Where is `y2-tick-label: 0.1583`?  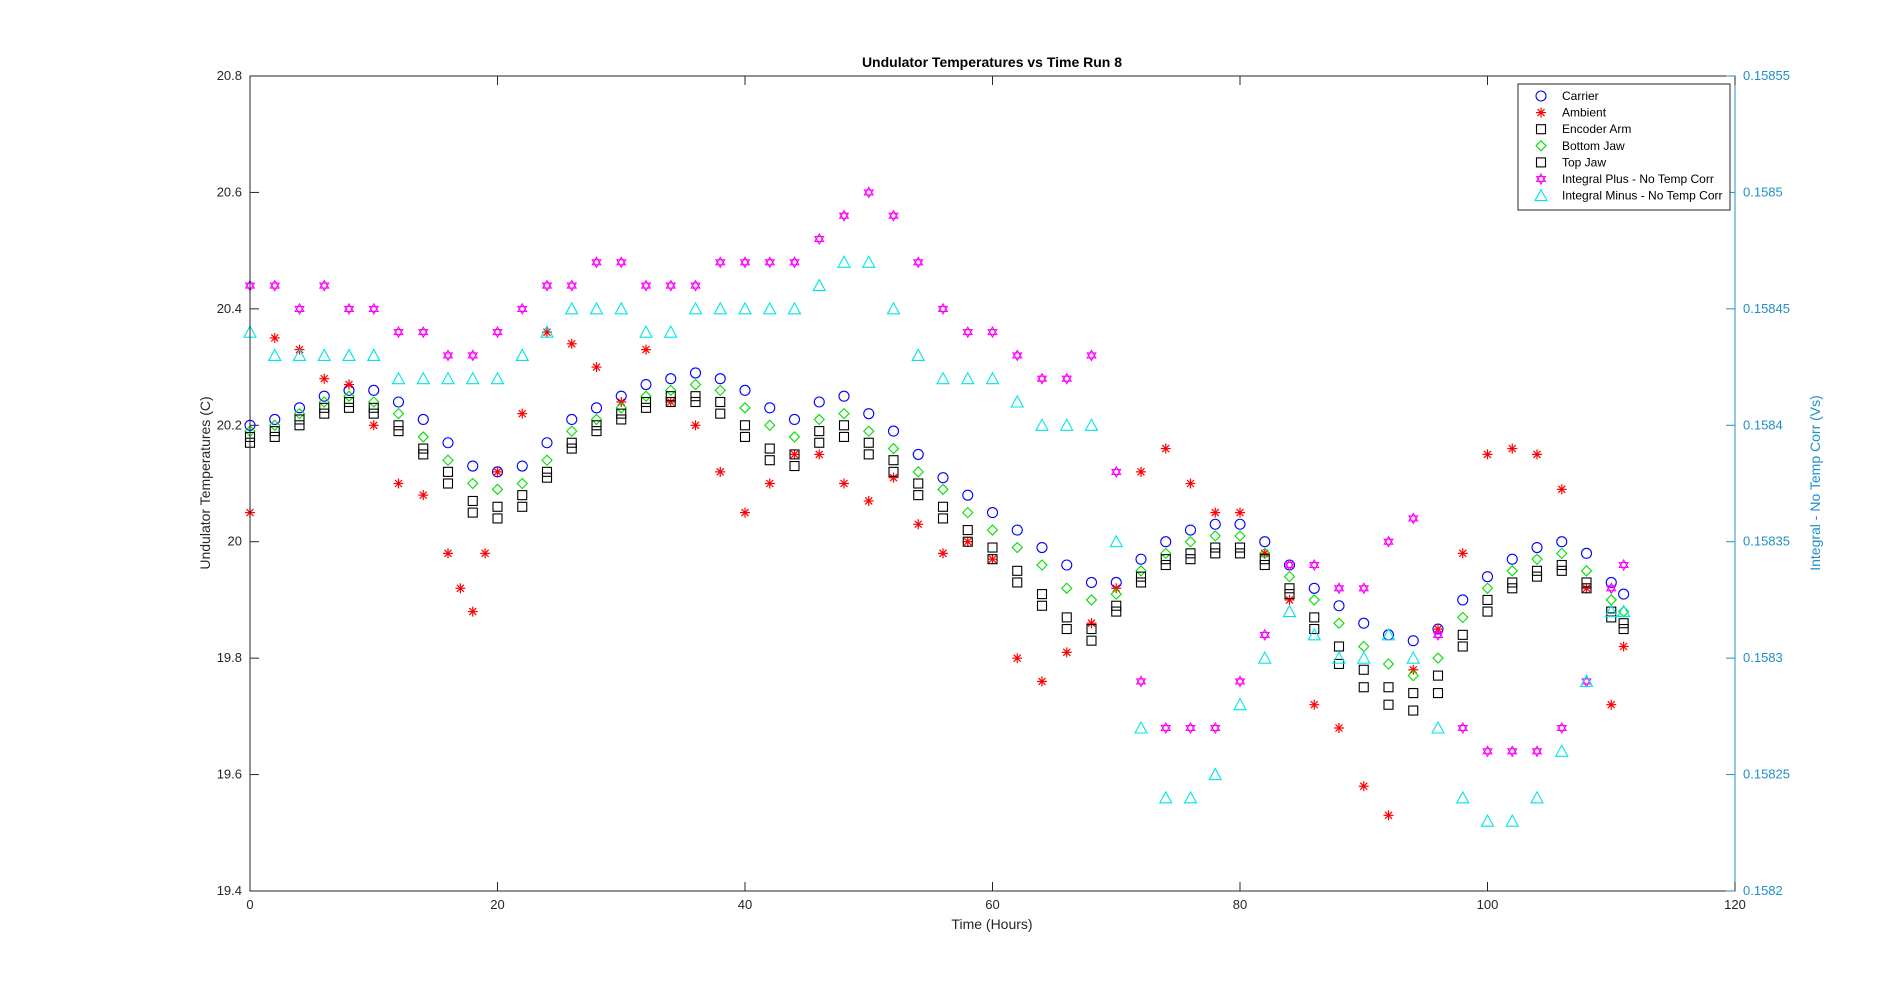
y2-tick-label: 0.1583 is located at coordinates (1763, 657).